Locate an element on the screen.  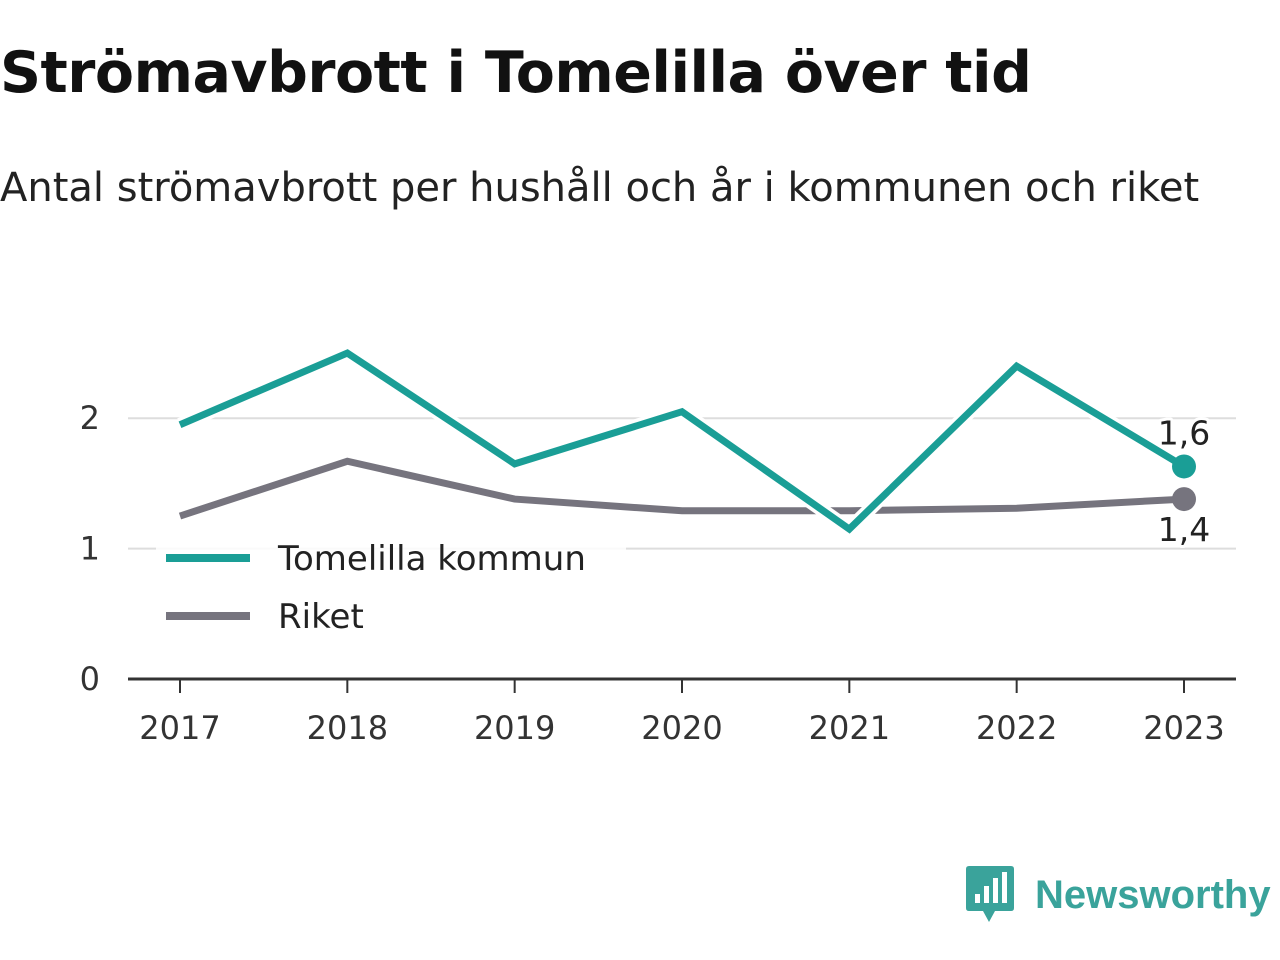
series-line is located at coordinates (681, 488).